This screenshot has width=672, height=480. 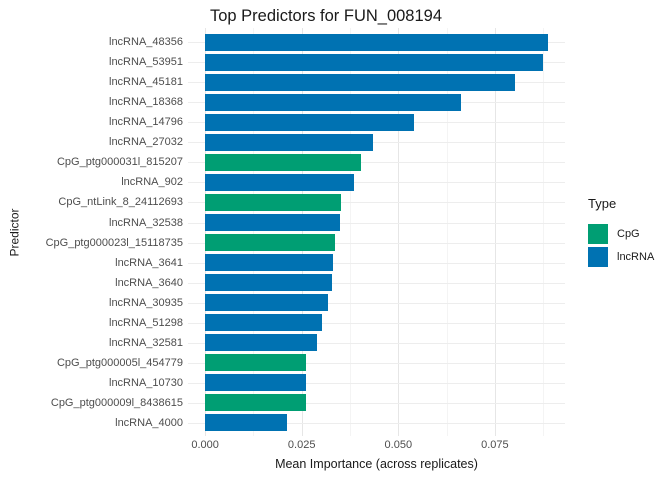 What do you see at coordinates (152, 182) in the screenshot?
I see `y-tick-label: lncRNA_902` at bounding box center [152, 182].